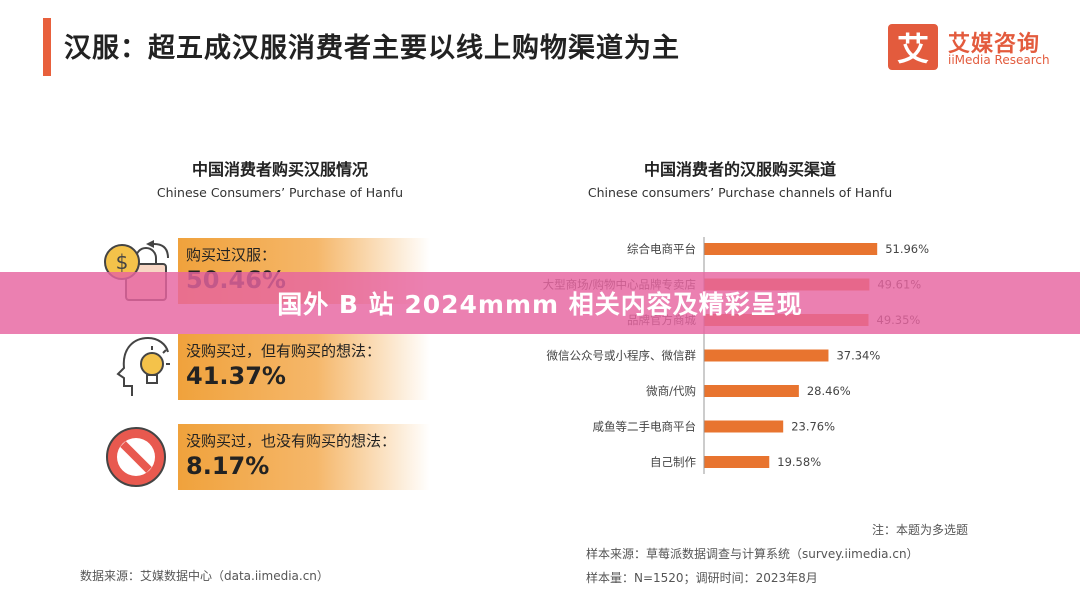  I want to click on category-label: 综合电商平台, so click(661, 249).